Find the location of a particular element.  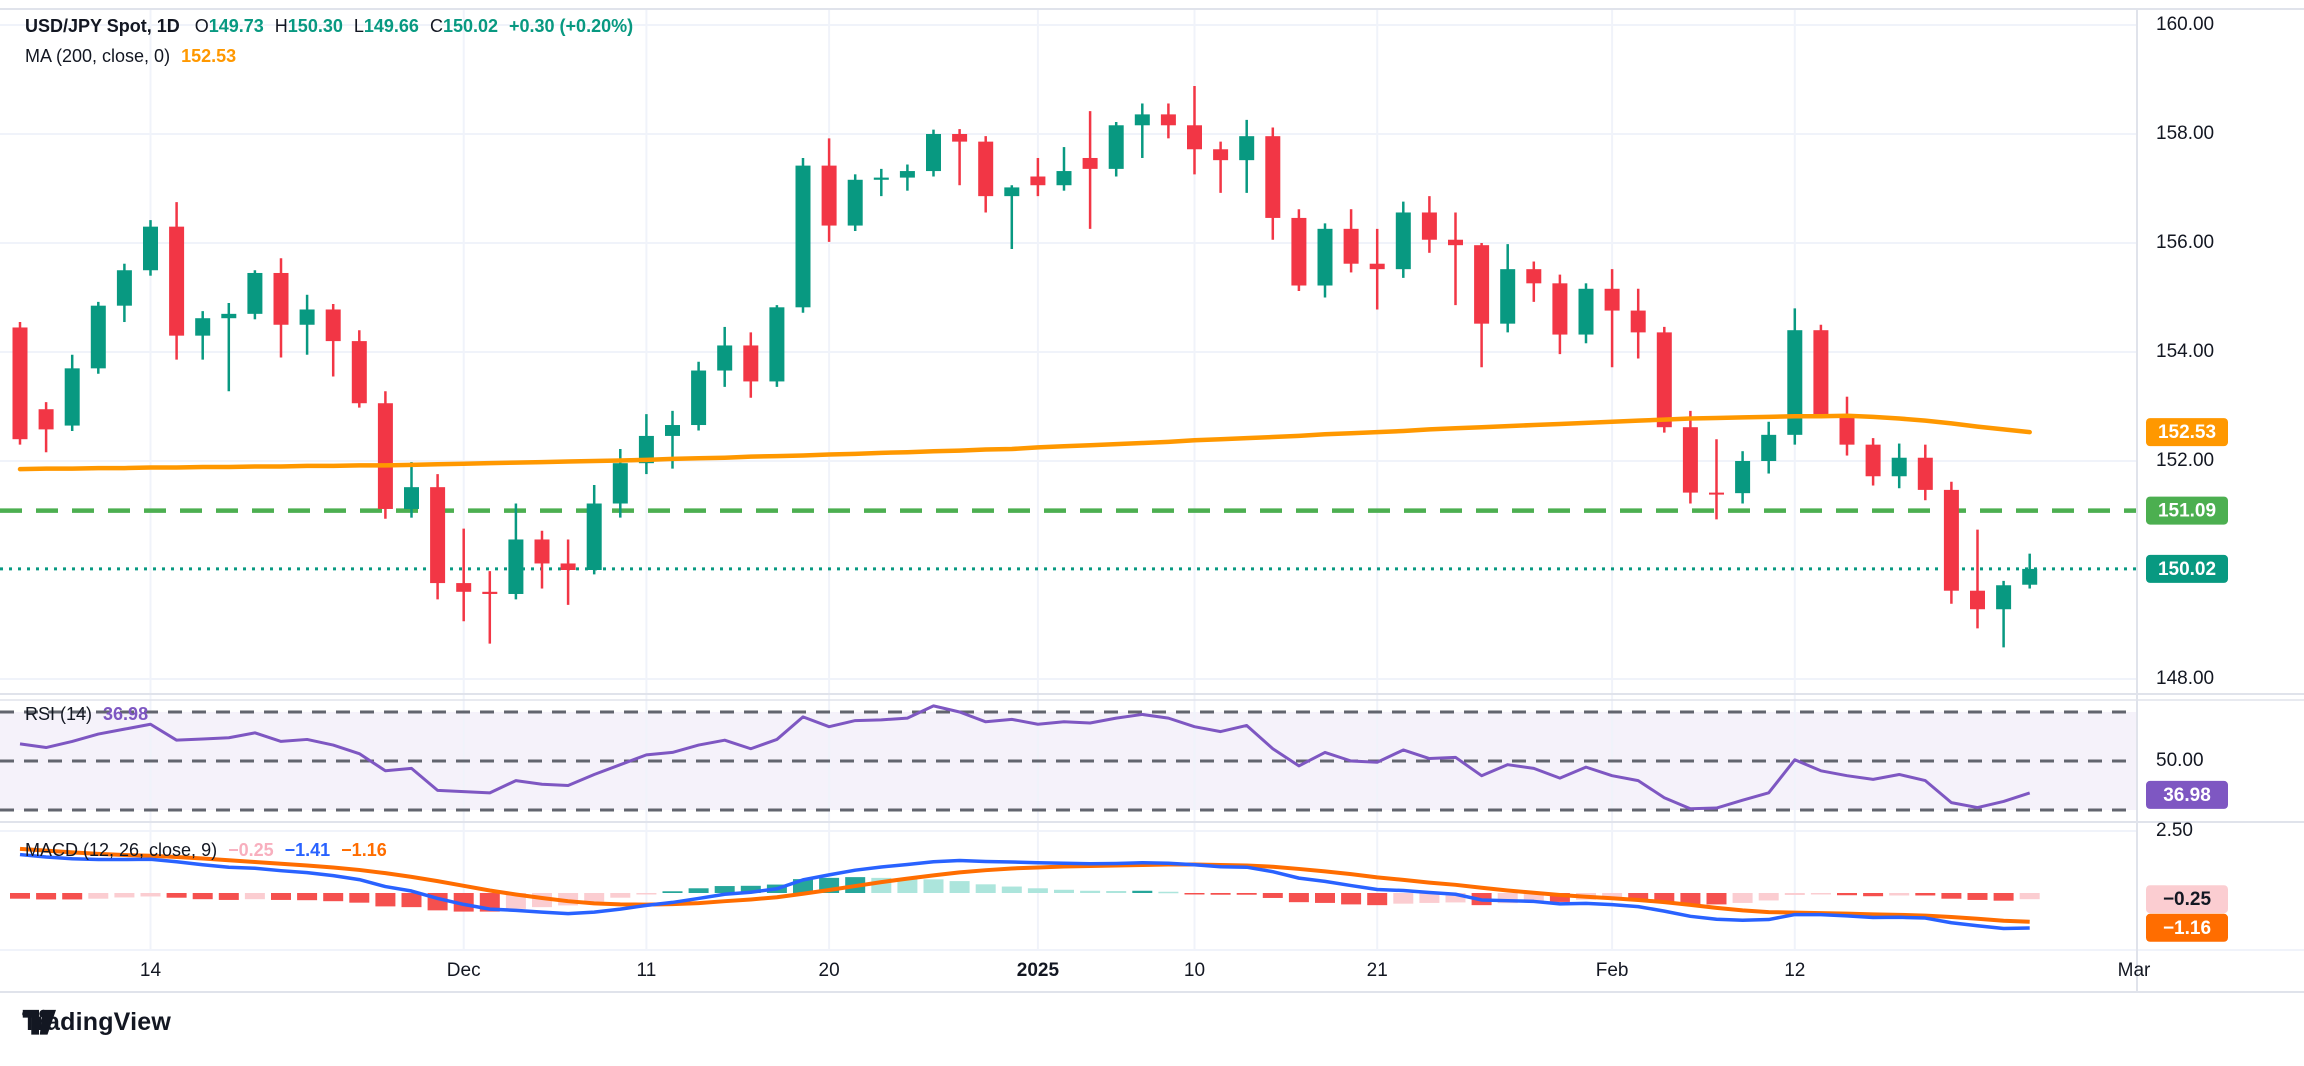

tradingview-logo: TradingView is located at coordinates (96, 1022).